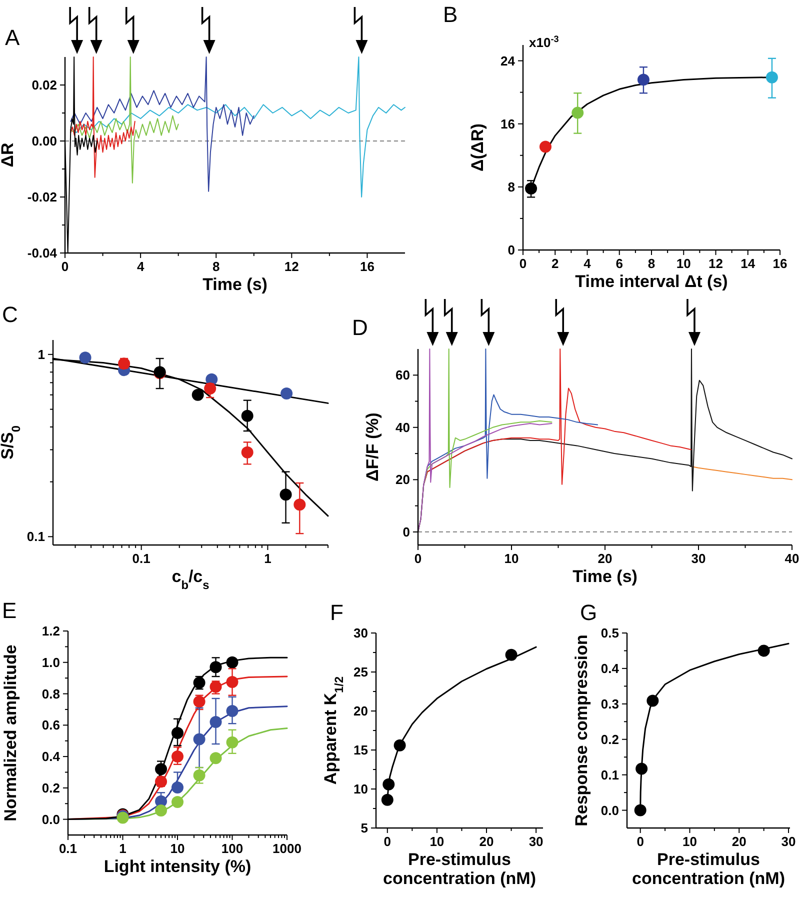  What do you see at coordinates (581, 730) in the screenshot?
I see `y-axis-title: Response compression` at bounding box center [581, 730].